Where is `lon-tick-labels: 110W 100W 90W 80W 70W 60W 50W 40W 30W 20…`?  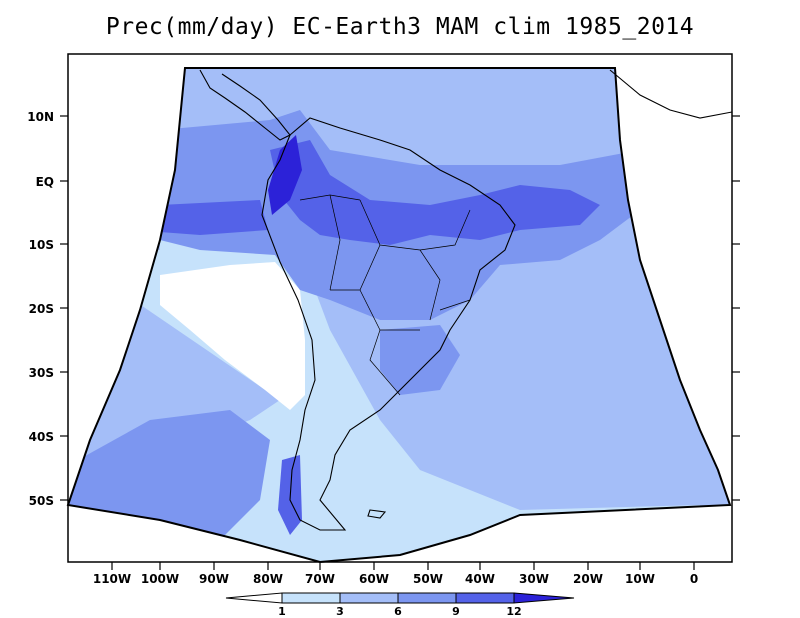 lon-tick-labels: 110W 100W 90W 80W 70W 60W 50W 40W 30W 20… is located at coordinates (395, 579).